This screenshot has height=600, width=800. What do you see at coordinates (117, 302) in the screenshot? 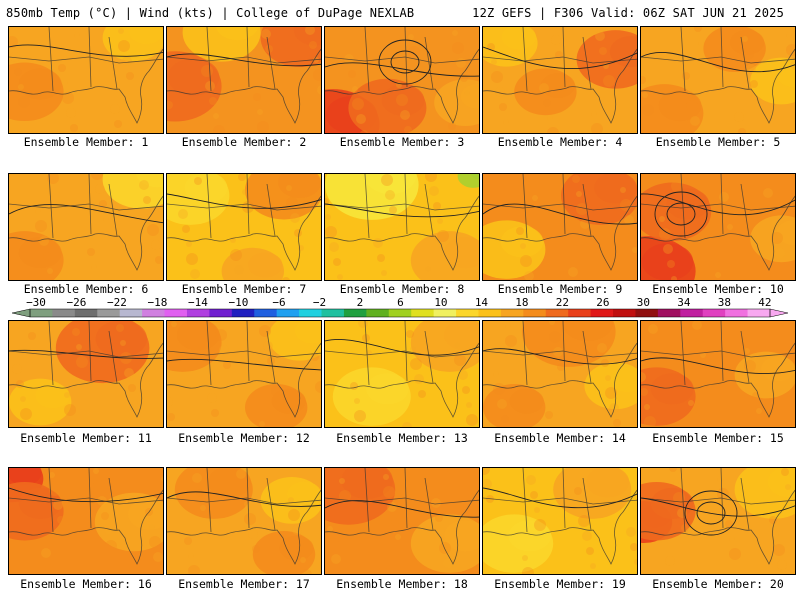
I see `colorbar-tick-label: −22` at bounding box center [117, 302].